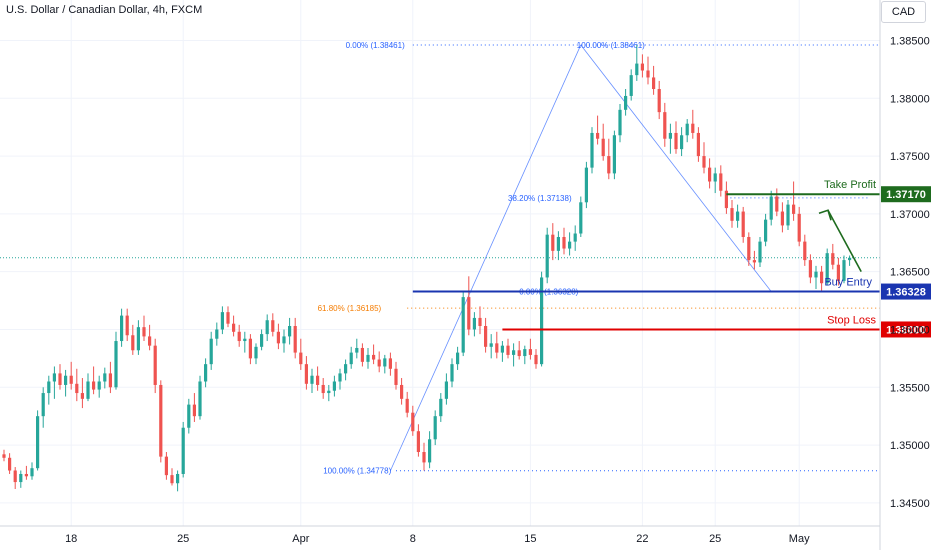 This screenshot has width=932, height=555. Describe the element at coordinates (850, 185) in the screenshot. I see `take-profit-label: Take Profit` at that location.